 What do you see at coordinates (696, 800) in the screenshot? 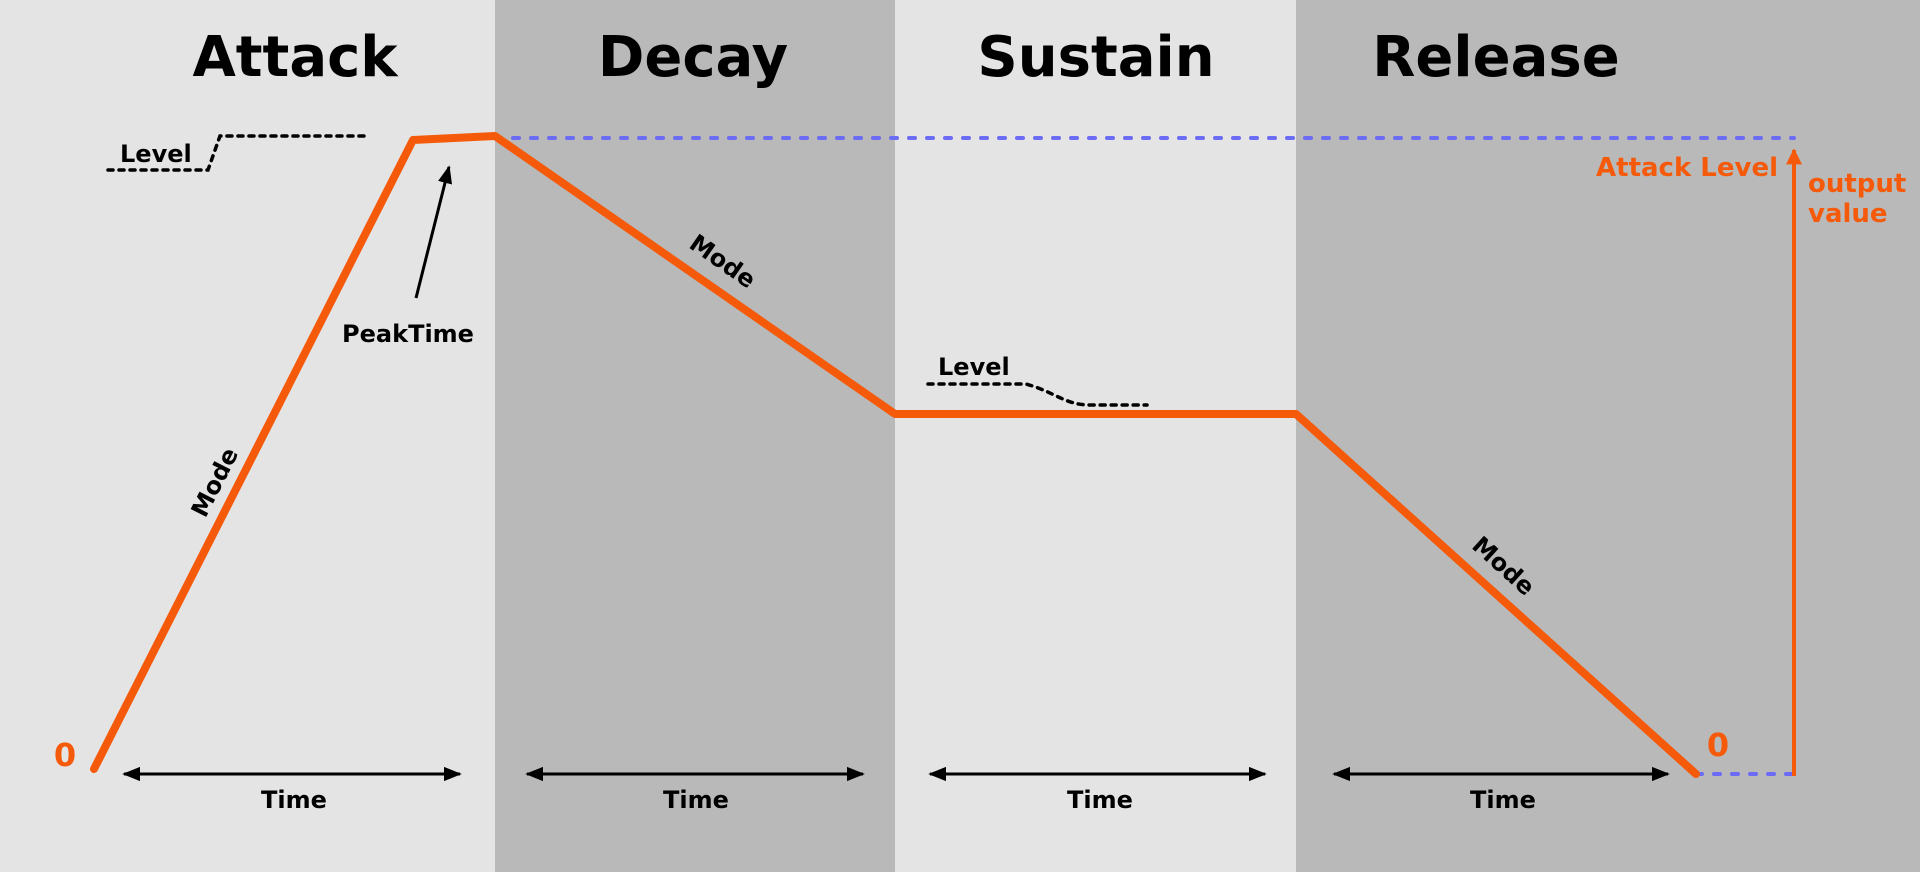
I see `decay-time-label: Time` at bounding box center [696, 800].